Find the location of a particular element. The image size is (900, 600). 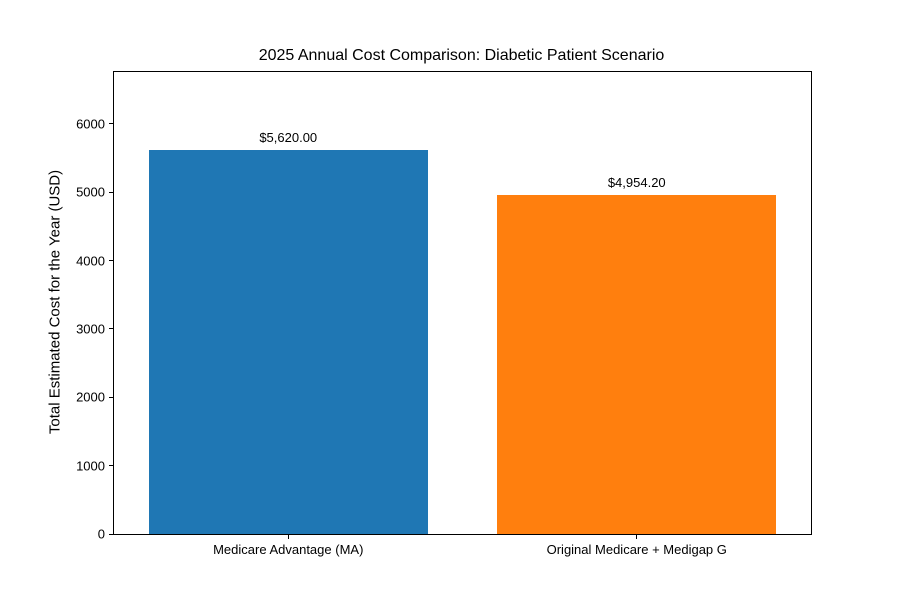

y-tick-label: 1000 is located at coordinates (90, 466).